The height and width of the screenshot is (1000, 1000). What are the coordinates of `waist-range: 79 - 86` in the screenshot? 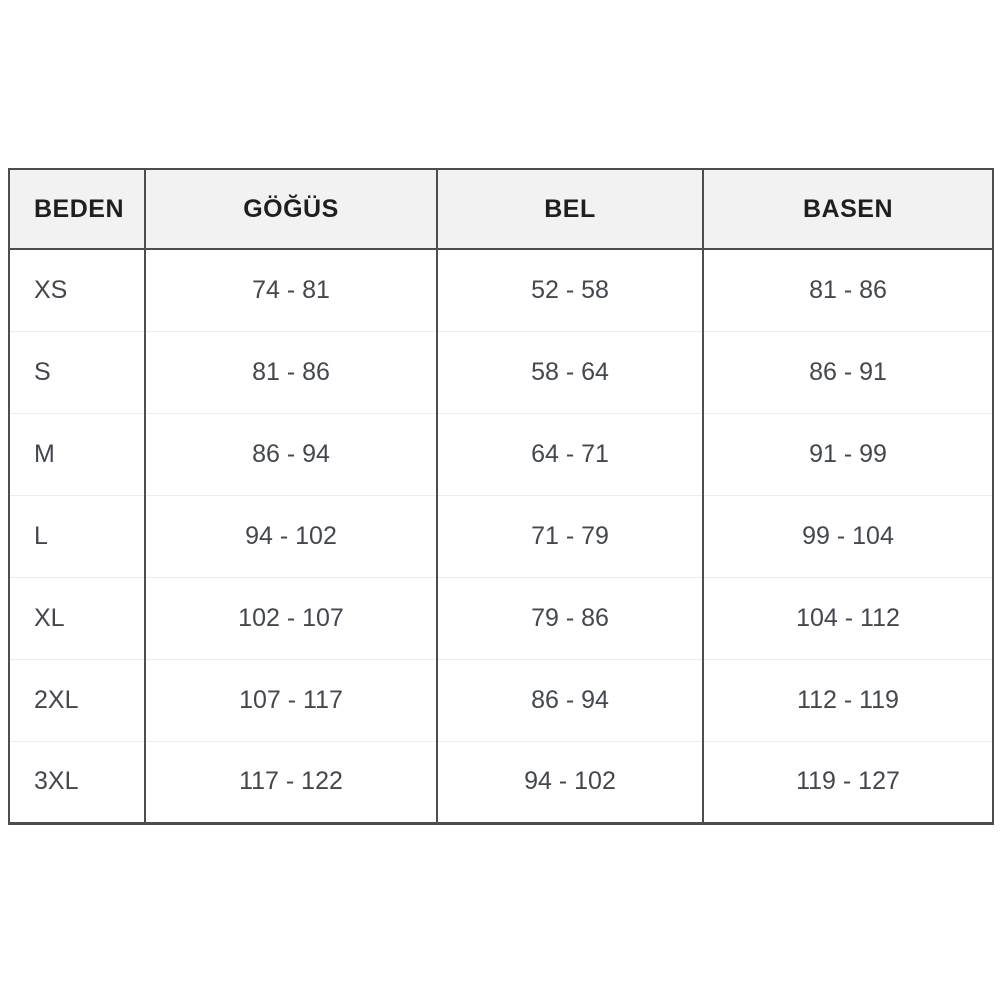 It's located at (570, 617).